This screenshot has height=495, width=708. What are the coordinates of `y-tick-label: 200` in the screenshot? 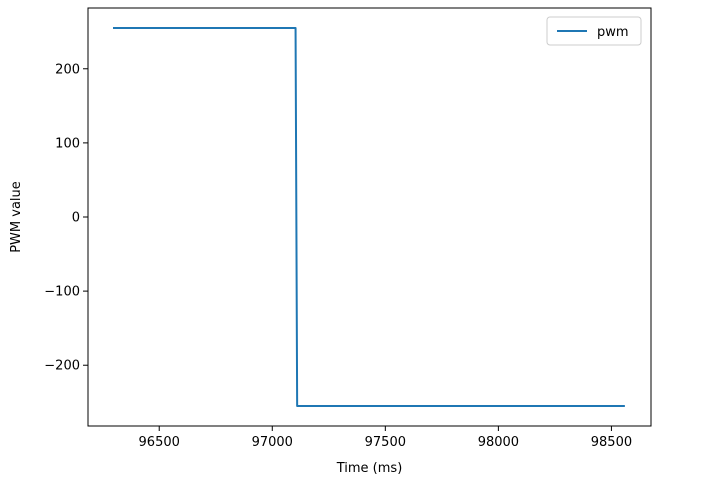 It's located at (67, 69).